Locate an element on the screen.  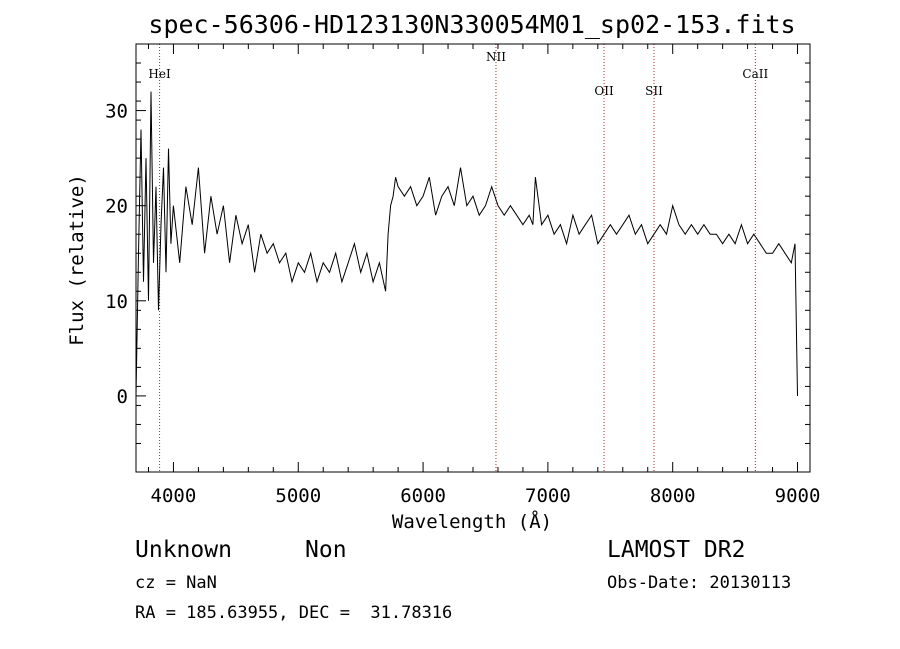
reference-line-label-hei: HeI is located at coordinates (159, 74).